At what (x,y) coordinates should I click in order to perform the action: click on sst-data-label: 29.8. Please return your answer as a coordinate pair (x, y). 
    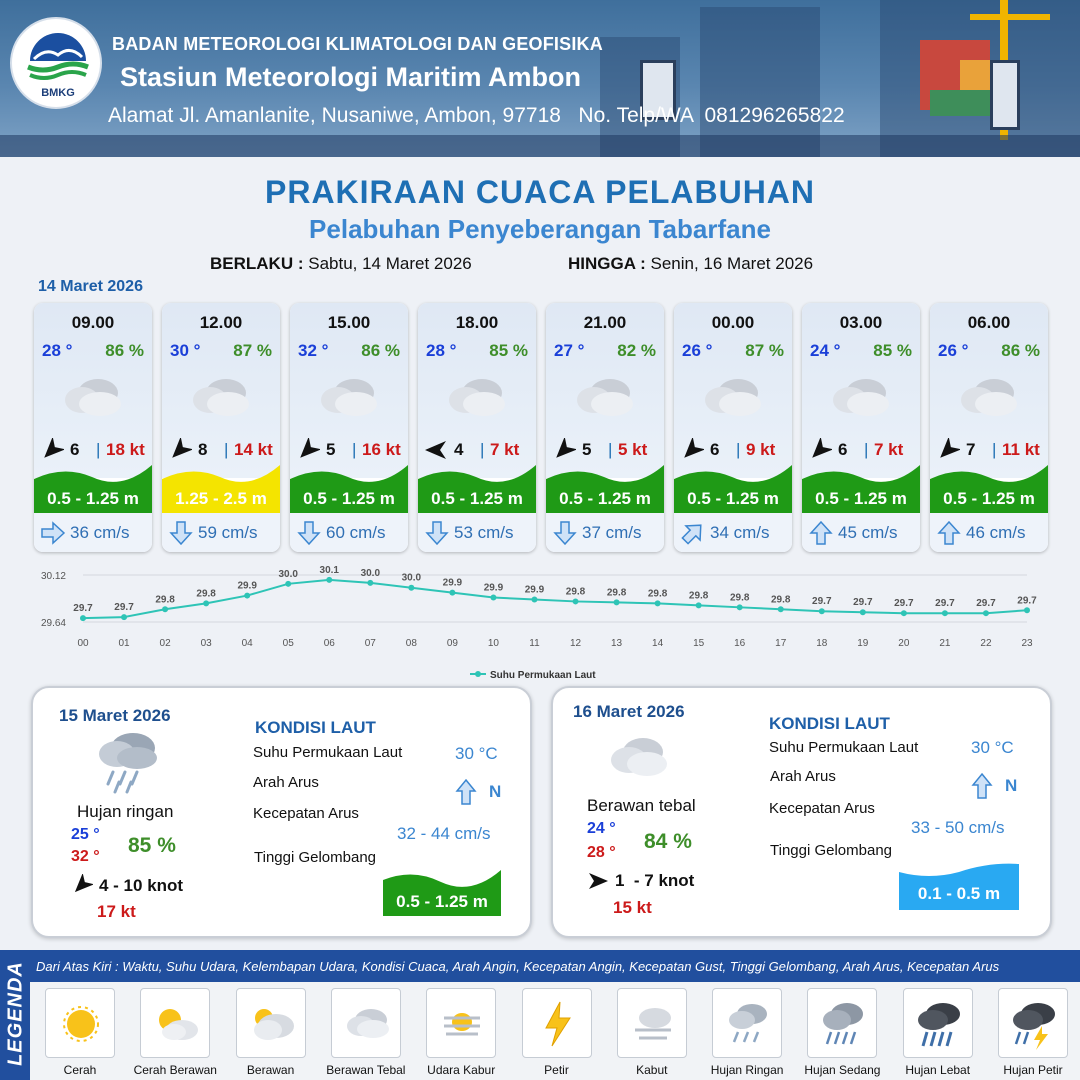
    Looking at the image, I should click on (699, 595).